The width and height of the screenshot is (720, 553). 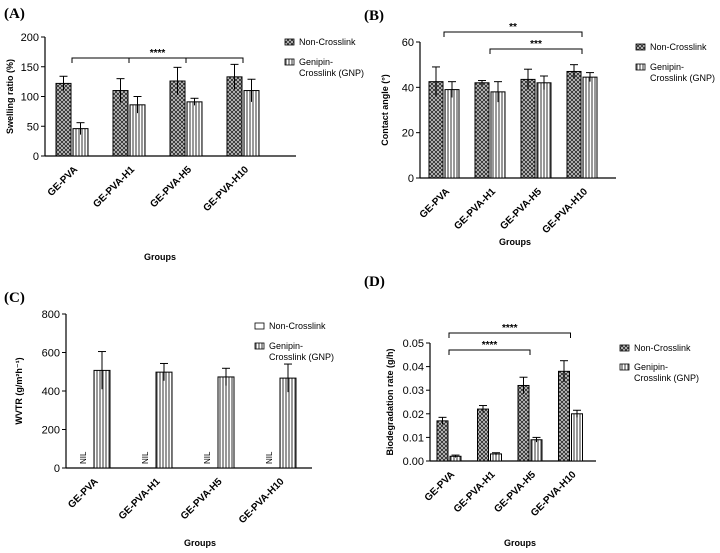 What do you see at coordinates (51, 392) in the screenshot?
I see `y-tick-label: 400` at bounding box center [51, 392].